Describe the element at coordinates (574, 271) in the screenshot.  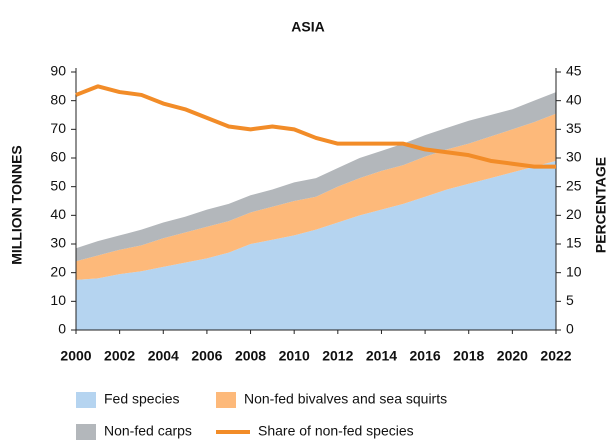
I see `y2-tick-label: 10` at that location.